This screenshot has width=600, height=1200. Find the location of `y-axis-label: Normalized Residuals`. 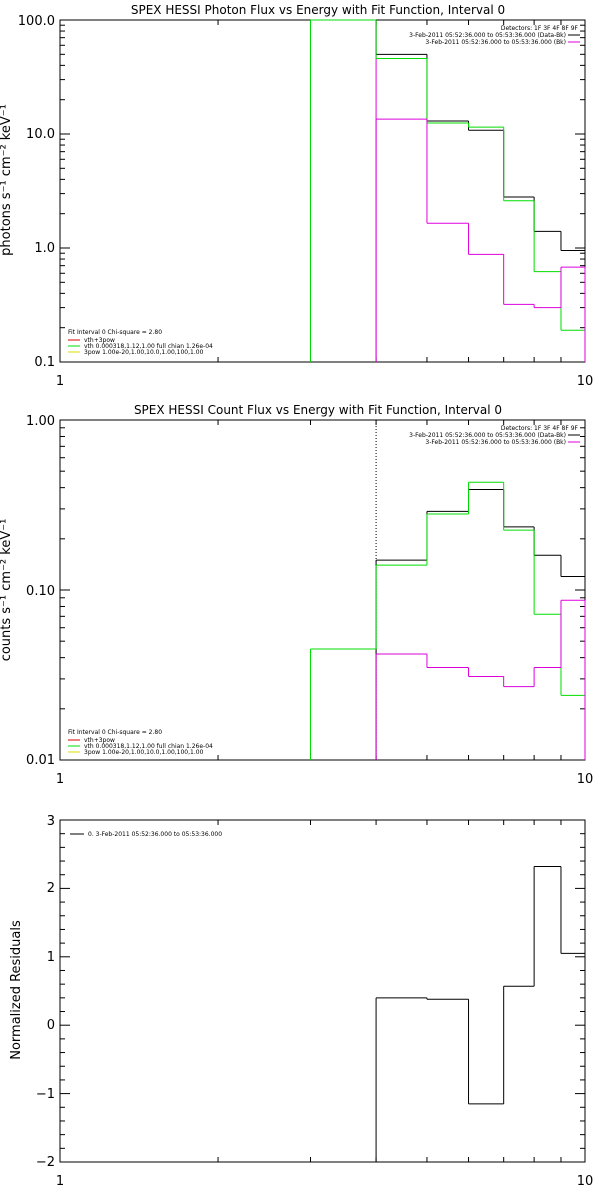

y-axis-label: Normalized Residuals is located at coordinates (16, 990).